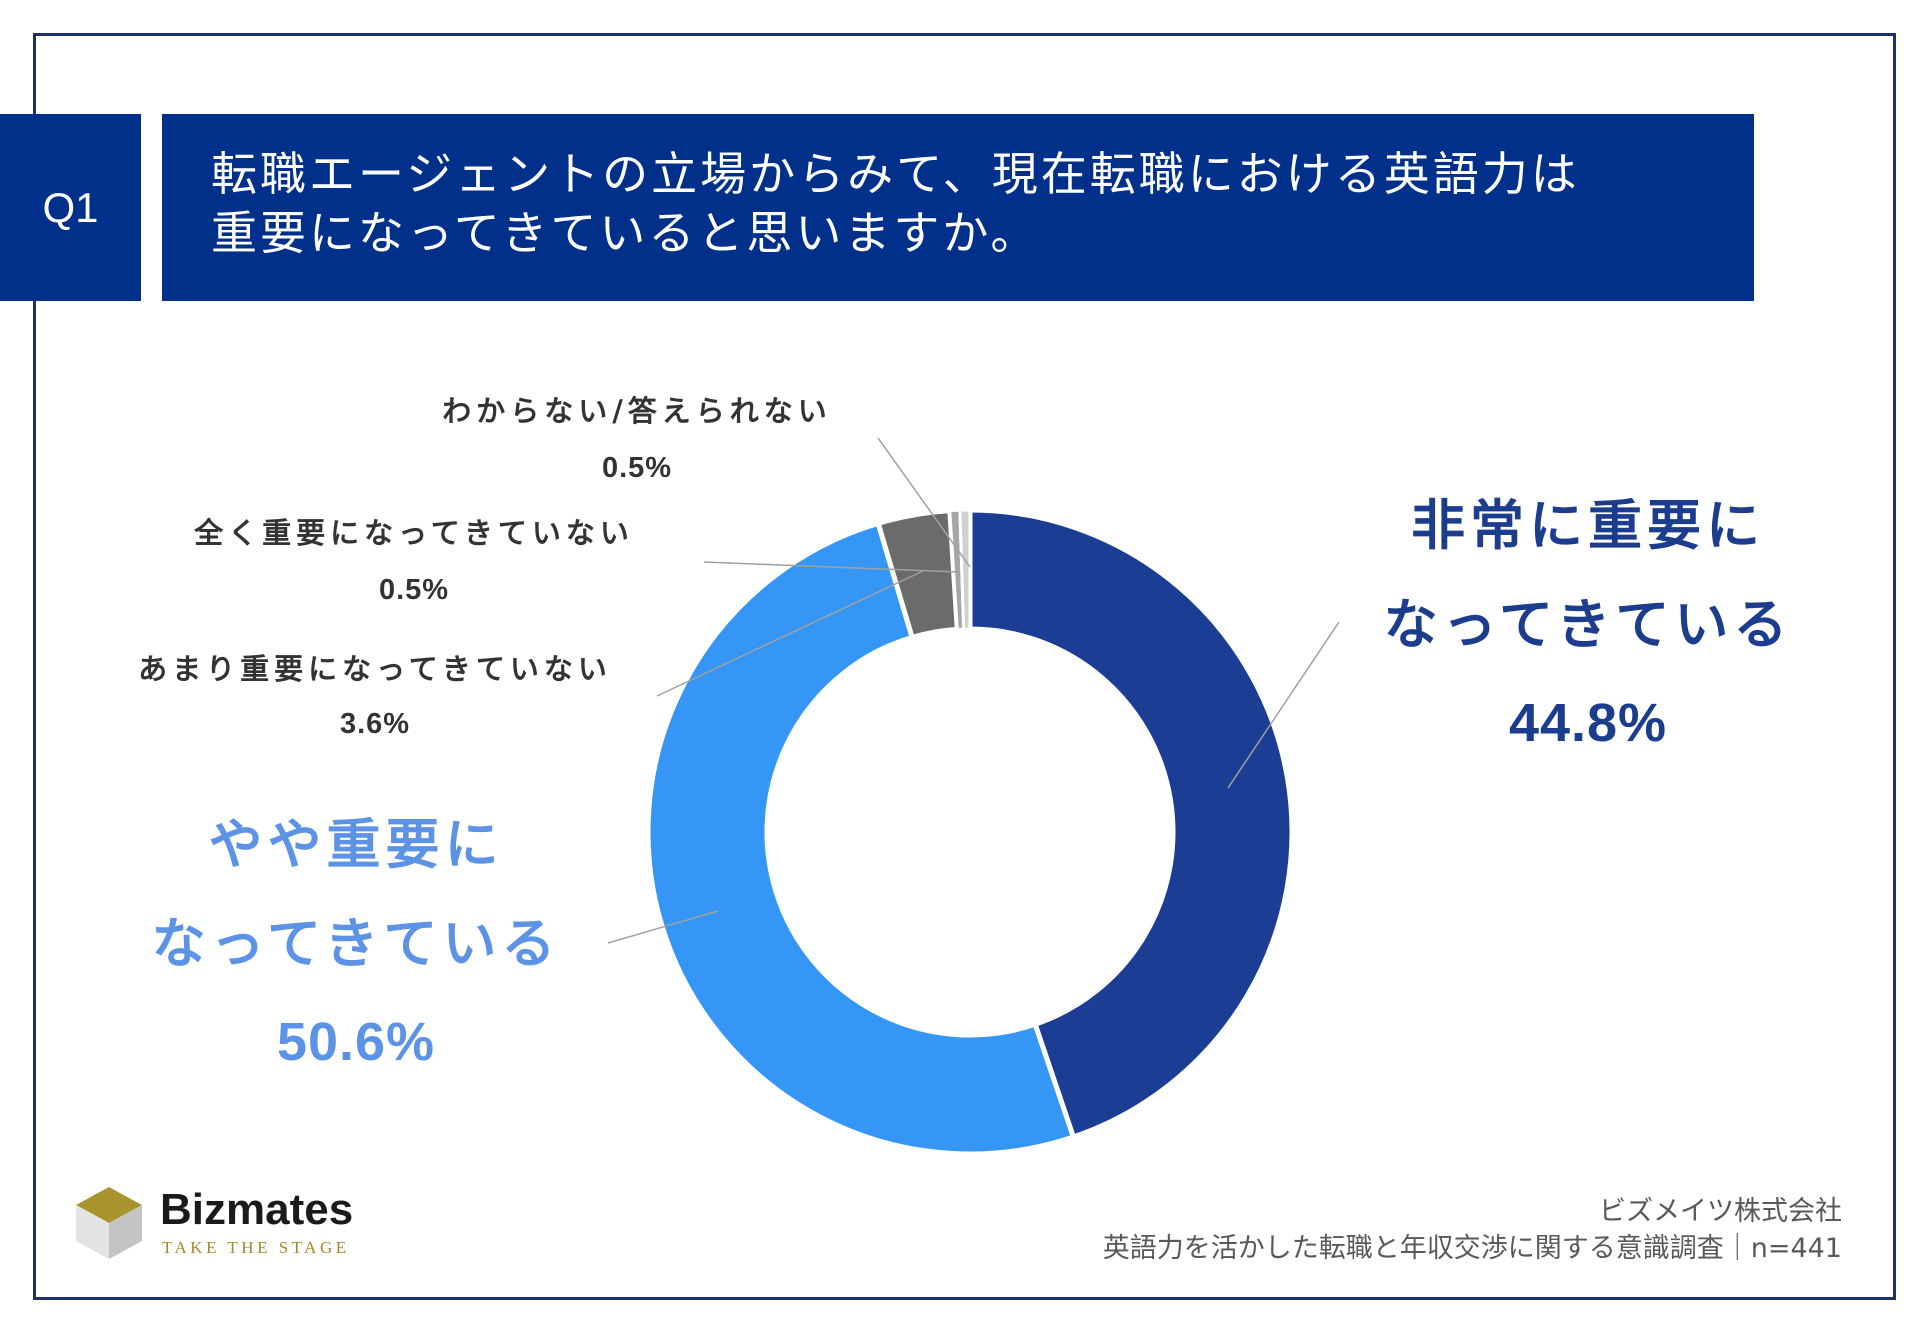  What do you see at coordinates (125, 1232) in the screenshot?
I see `cube-right-face` at bounding box center [125, 1232].